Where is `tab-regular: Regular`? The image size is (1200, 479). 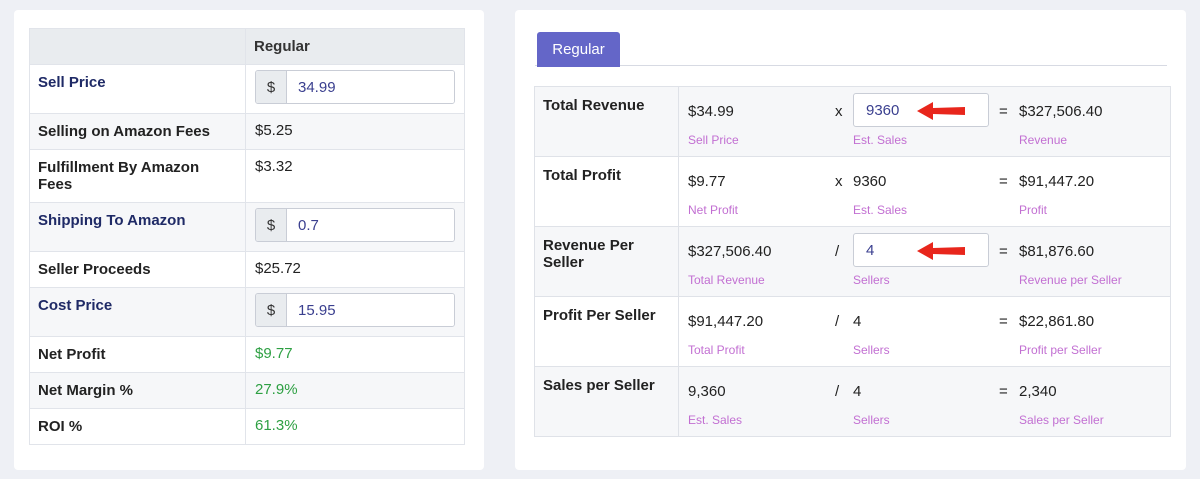 tab-regular: Regular is located at coordinates (578, 49).